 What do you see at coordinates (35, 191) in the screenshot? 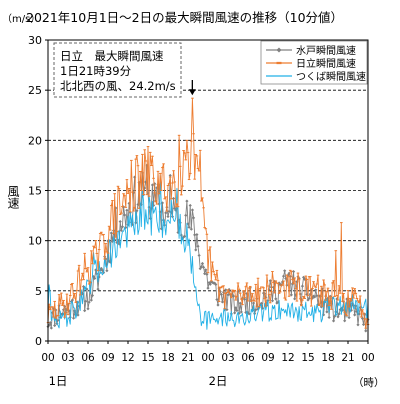
I see `y-tick-label: 15` at bounding box center [35, 191].